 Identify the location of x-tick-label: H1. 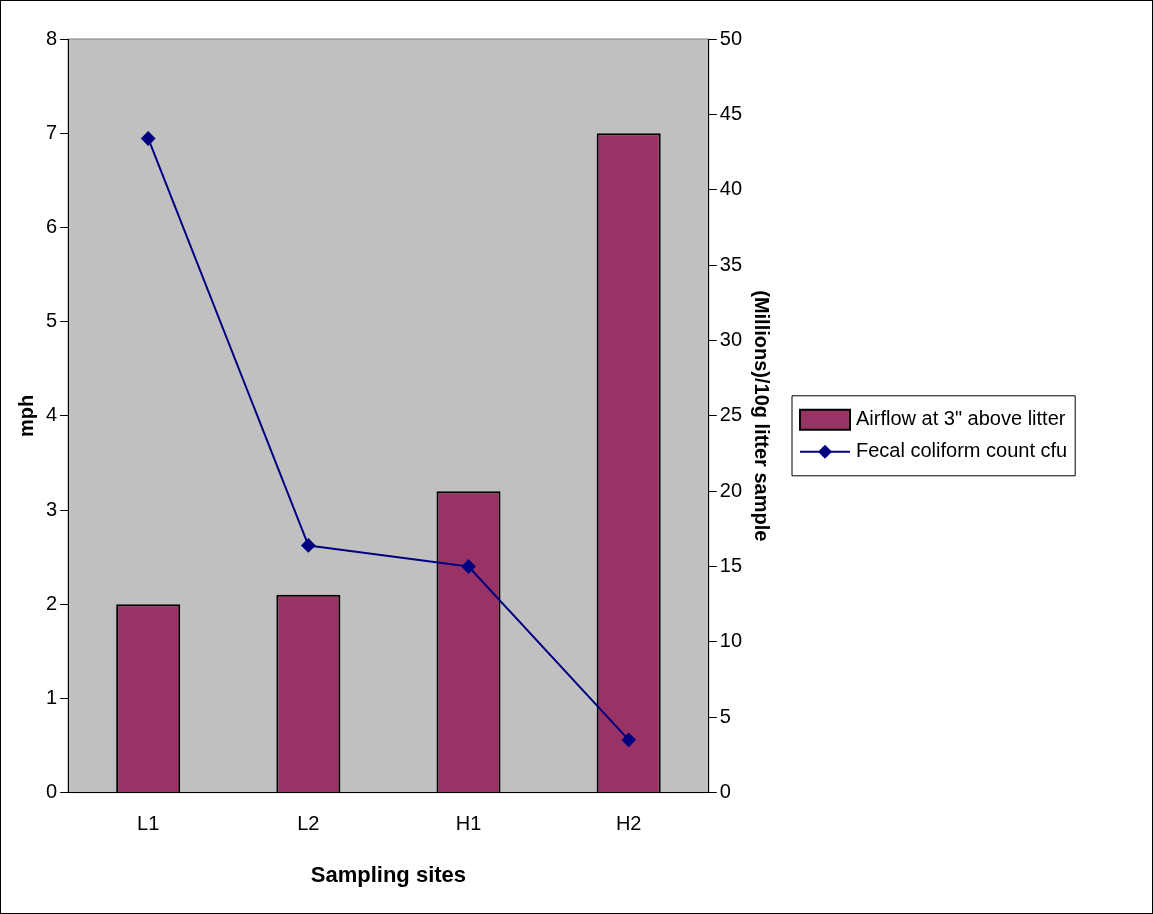
(468, 823).